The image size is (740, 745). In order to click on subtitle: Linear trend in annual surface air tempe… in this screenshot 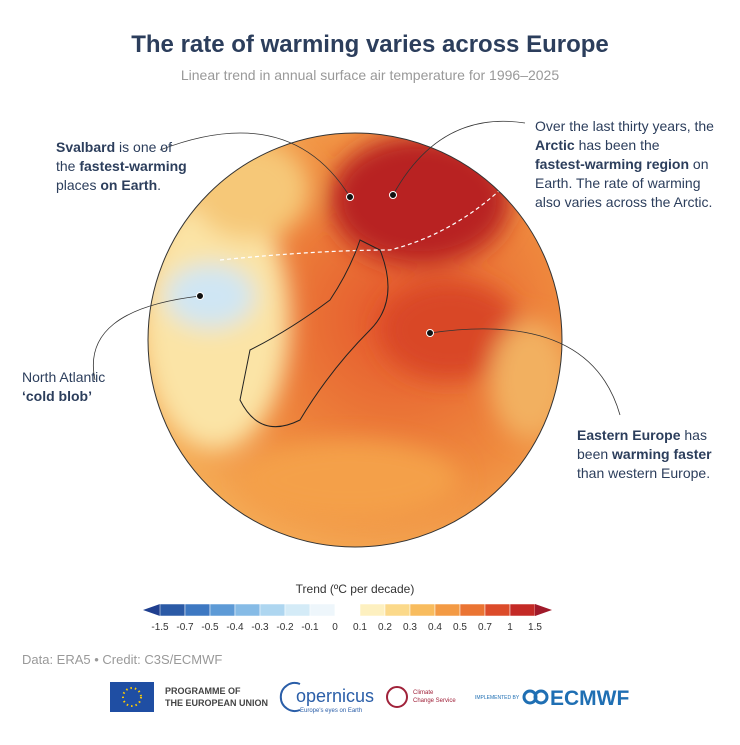, I will do `click(370, 75)`.